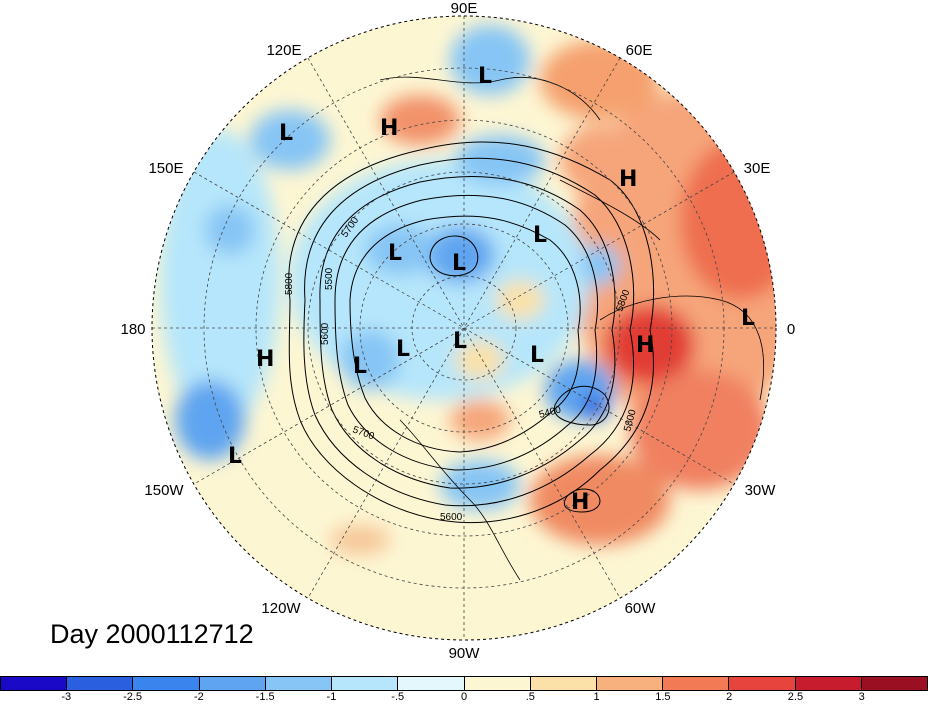 This screenshot has height=704, width=928. I want to click on lon-label-120w: 120W, so click(281, 608).